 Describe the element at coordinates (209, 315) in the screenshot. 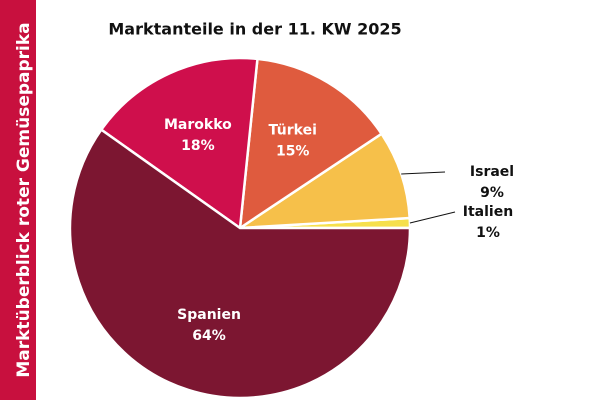

I see `slice-label: Spanien` at that location.